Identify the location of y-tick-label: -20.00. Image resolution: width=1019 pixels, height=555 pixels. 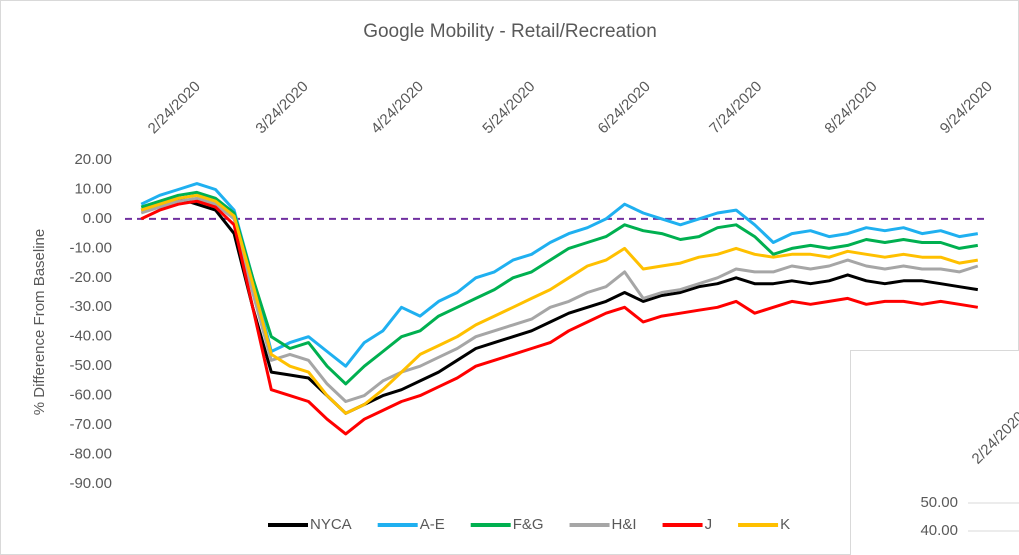
(90, 277).